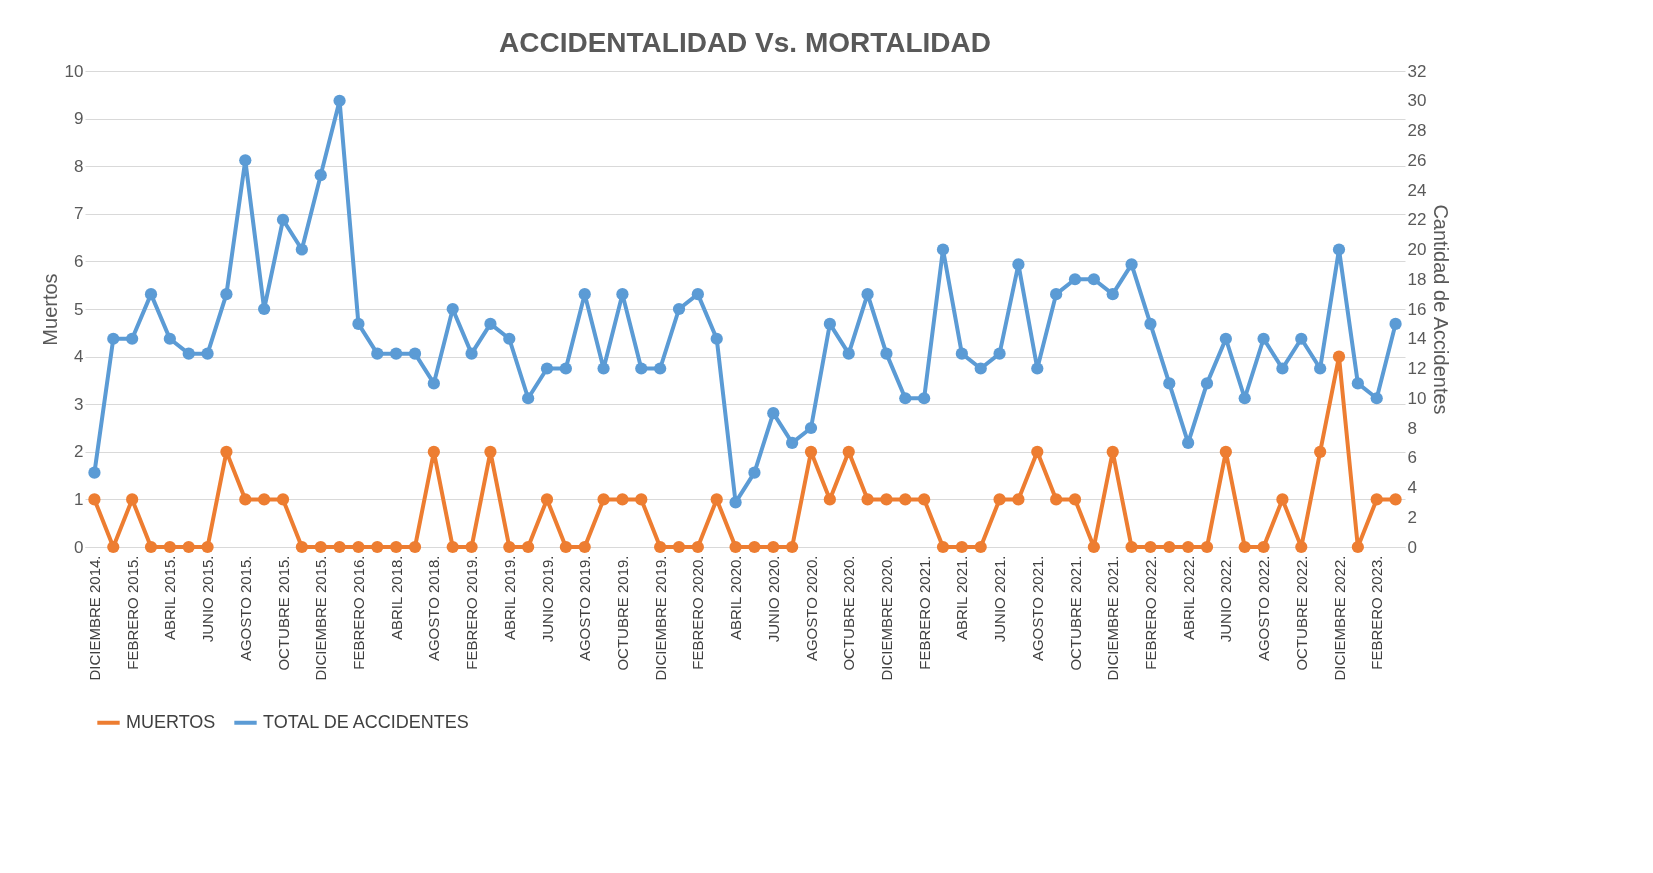 The image size is (1653, 873). Describe the element at coordinates (1412, 487) in the screenshot. I see `y2-tick-label: 4` at that location.